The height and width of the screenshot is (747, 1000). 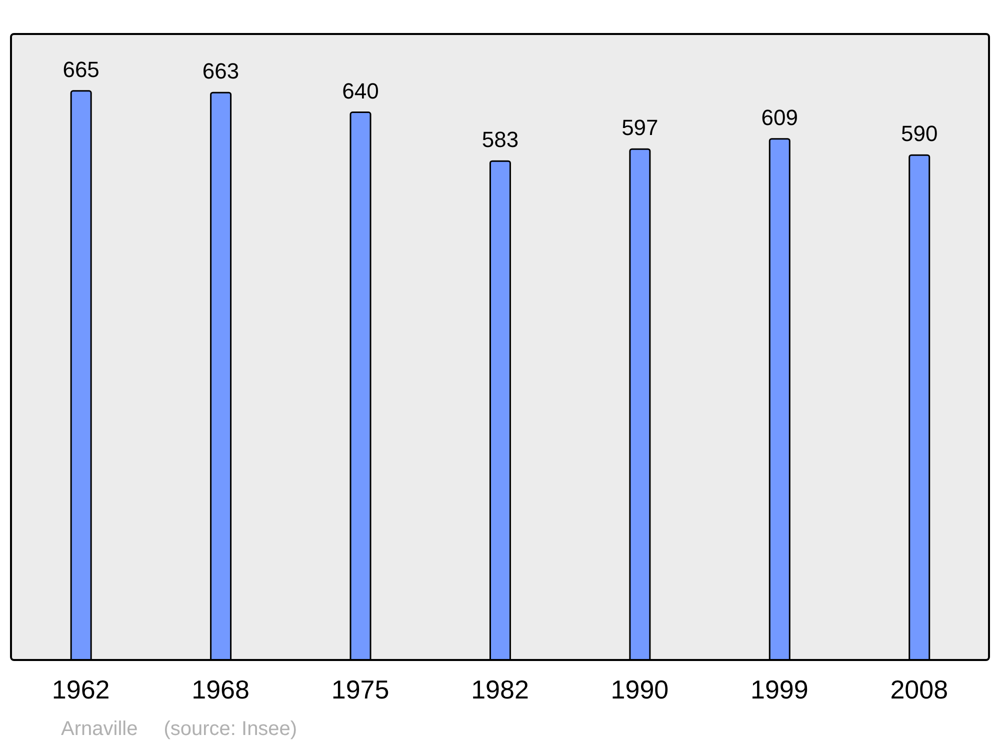 What do you see at coordinates (639, 689) in the screenshot?
I see `x-tick-label: 1990` at bounding box center [639, 689].